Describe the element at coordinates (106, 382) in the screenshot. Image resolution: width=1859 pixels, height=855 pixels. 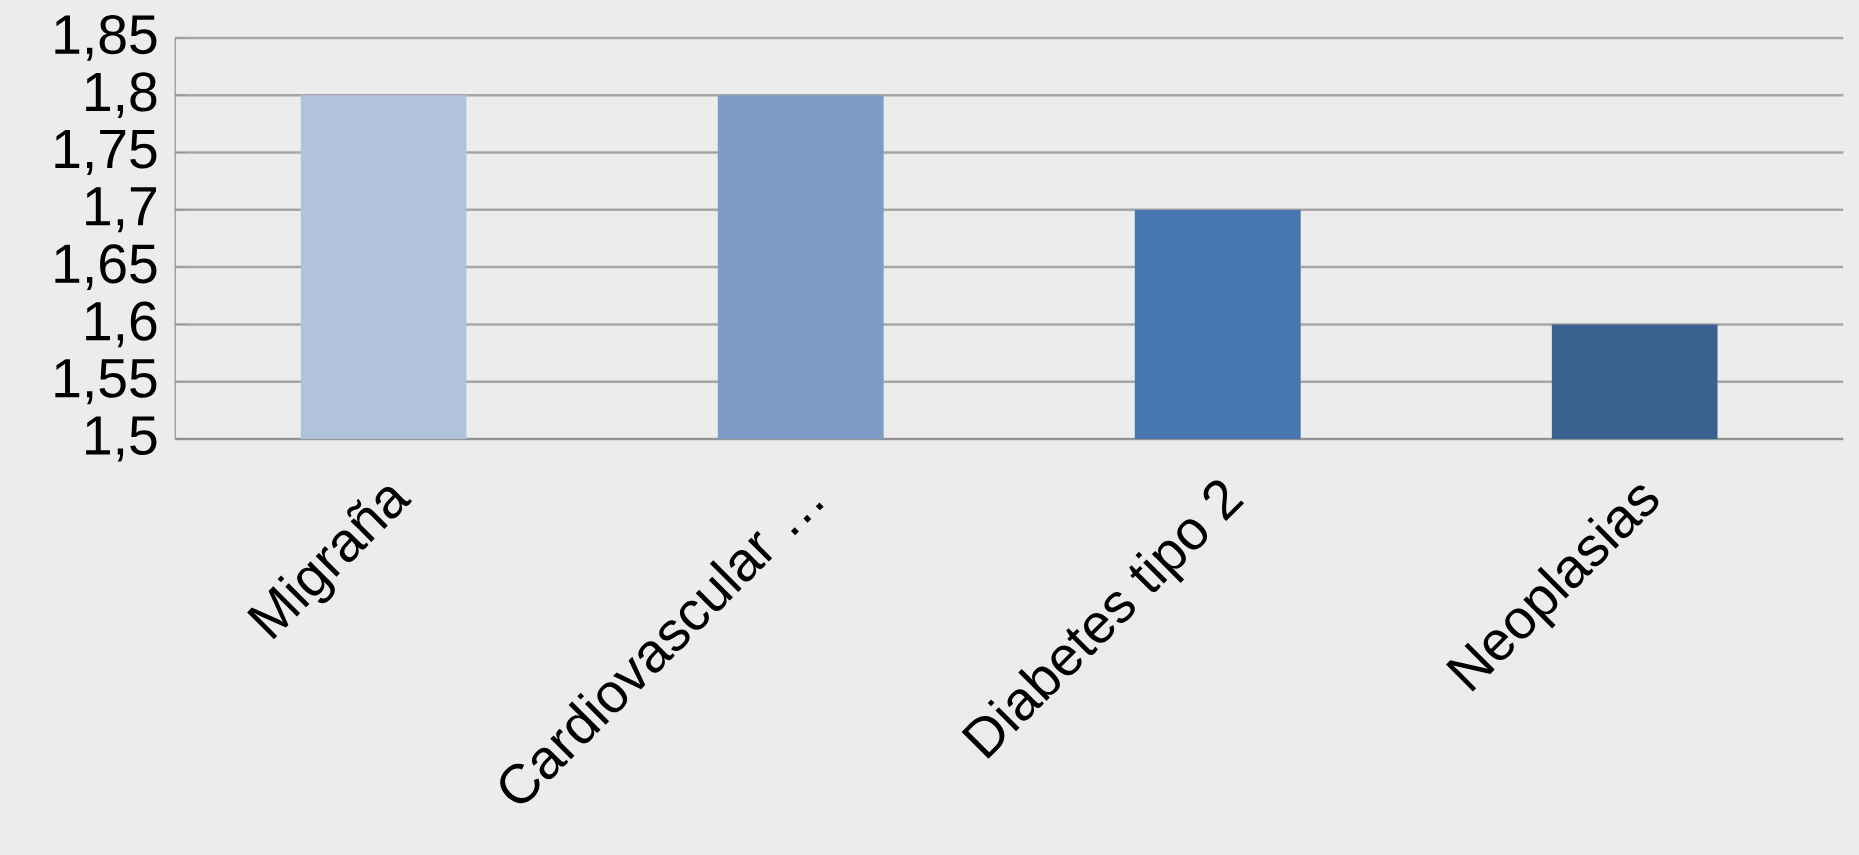
I see `y-tick-label: 1,55` at that location.